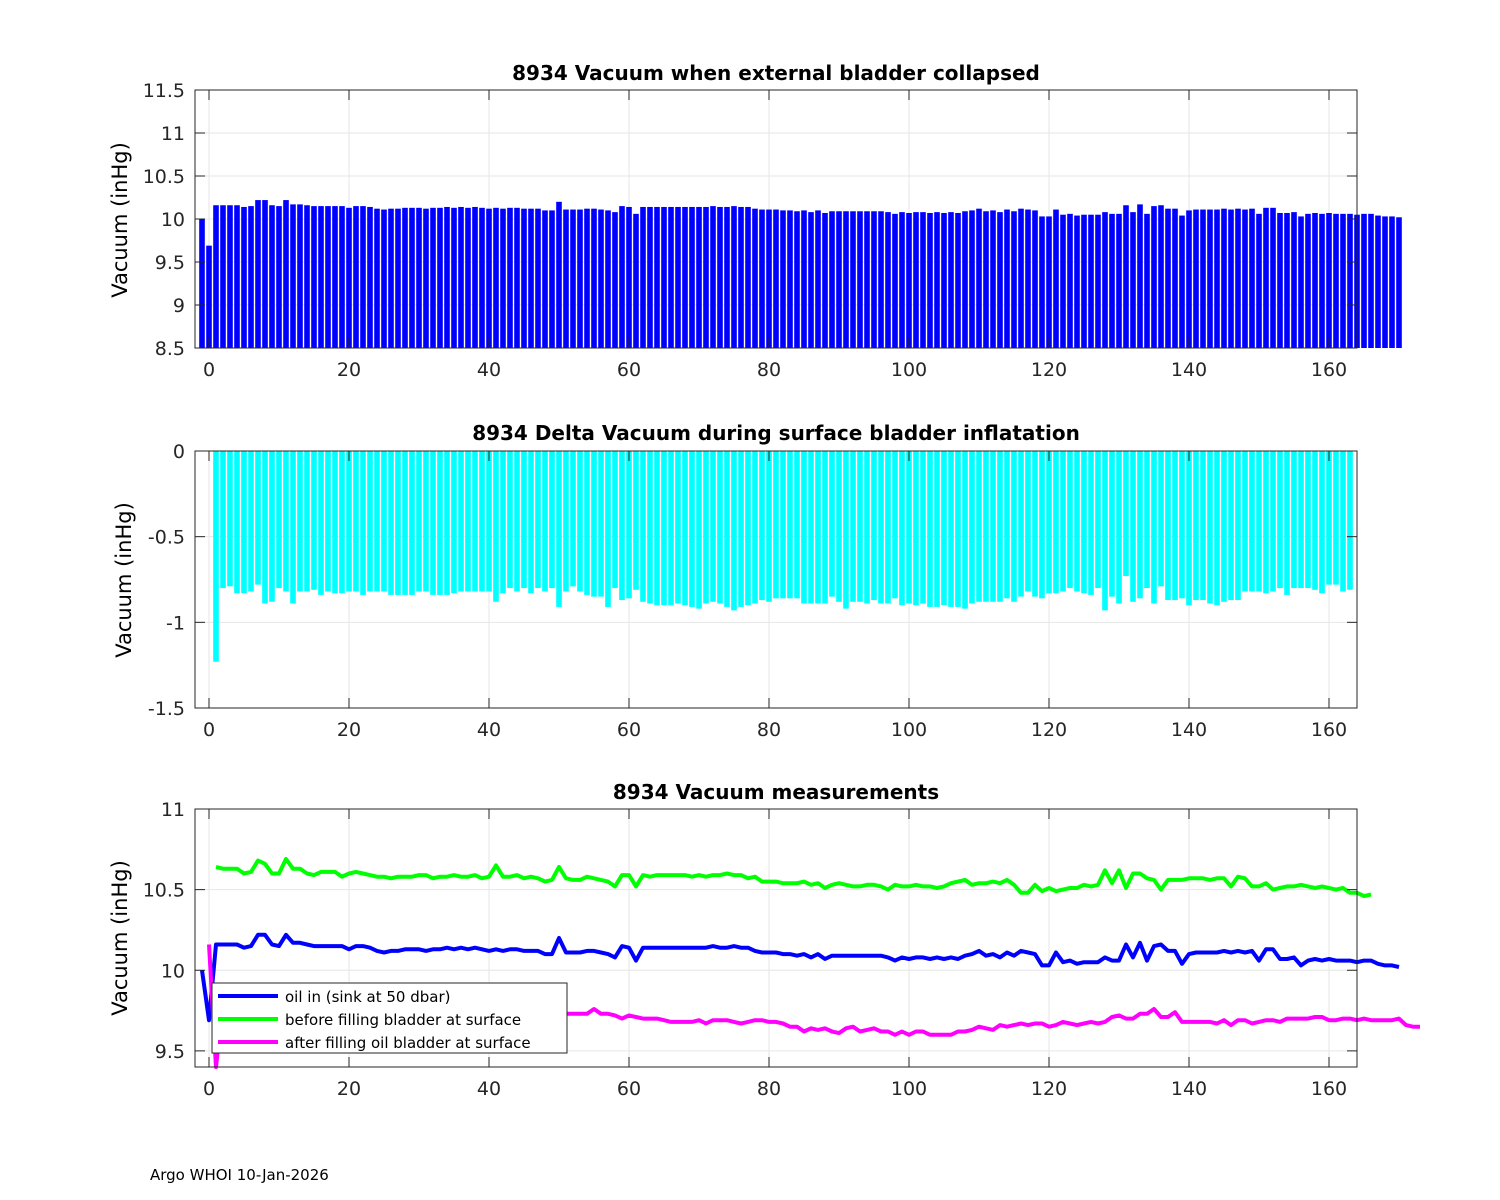  I want to click on x-tick-label: 140, so click(1189, 1089).